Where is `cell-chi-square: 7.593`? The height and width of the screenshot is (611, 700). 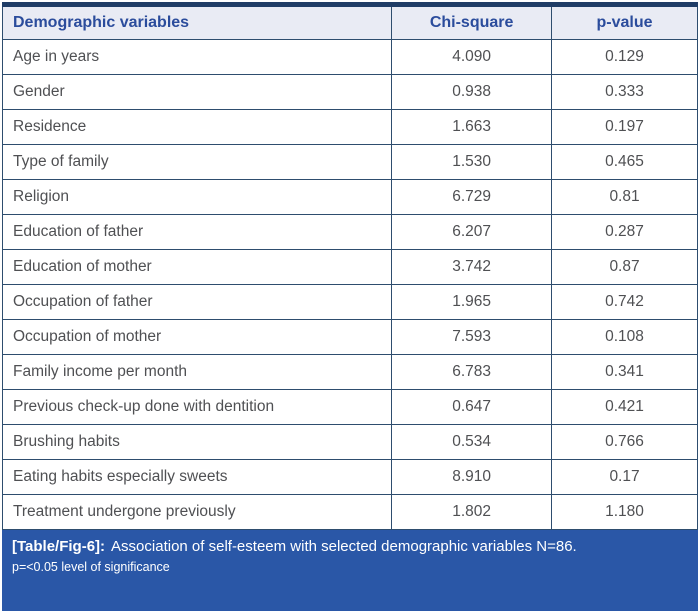
cell-chi-square: 7.593 is located at coordinates (472, 337).